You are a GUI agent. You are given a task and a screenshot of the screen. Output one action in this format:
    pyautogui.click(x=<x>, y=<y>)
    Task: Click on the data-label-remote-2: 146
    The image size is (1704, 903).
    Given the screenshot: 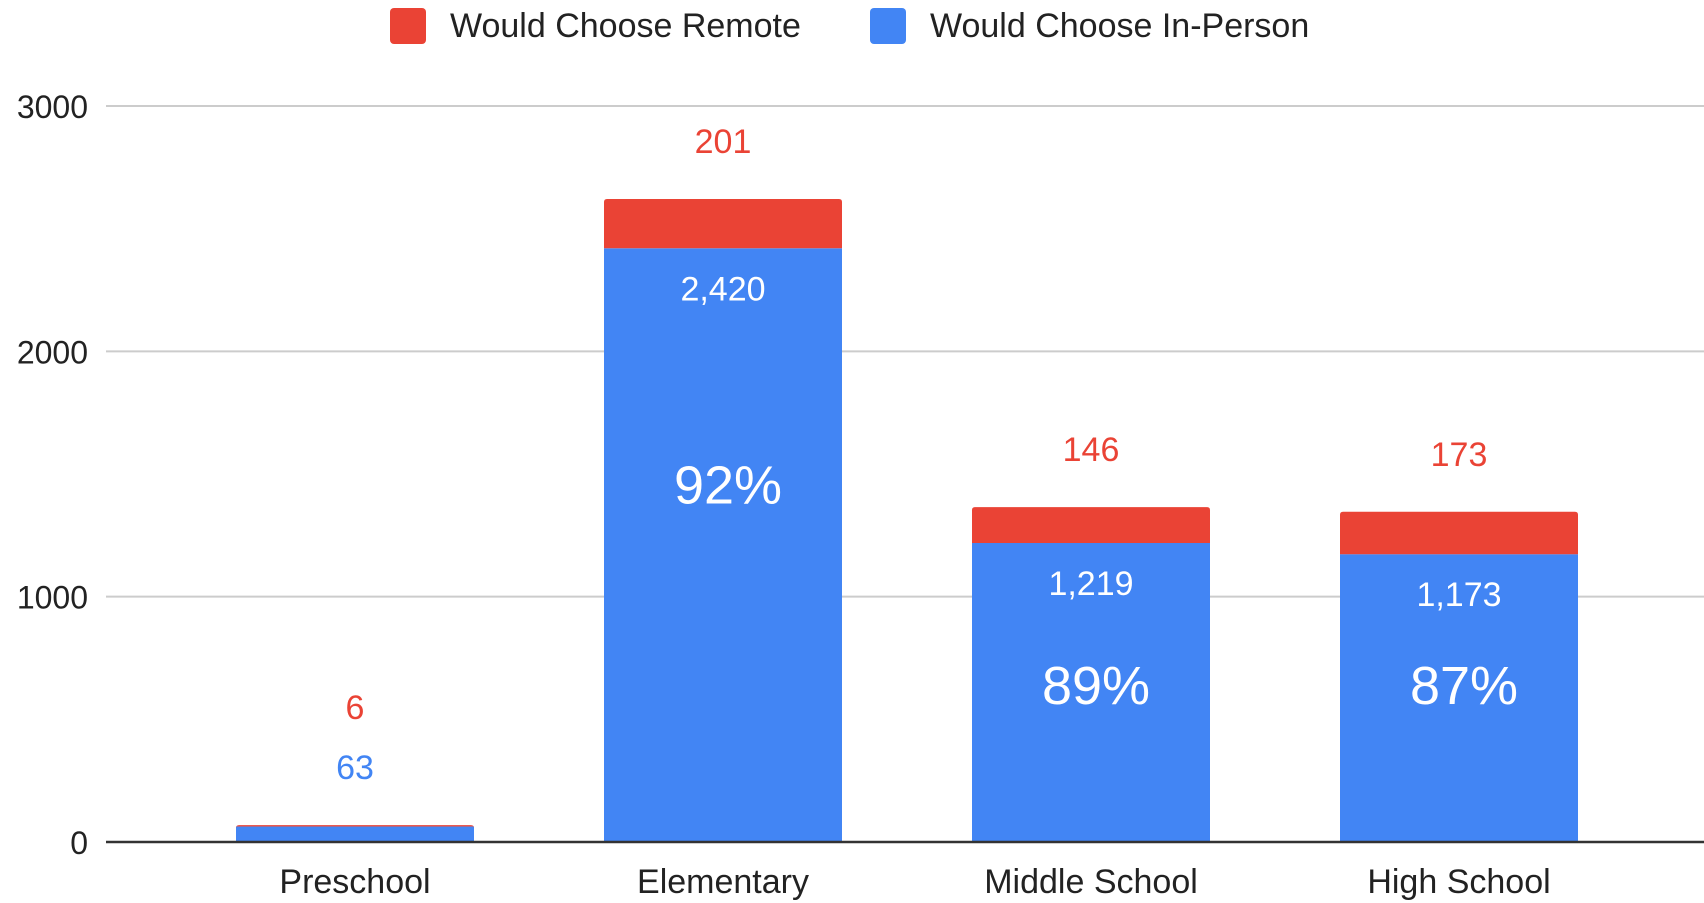 What is the action you would take?
    pyautogui.click(x=1091, y=450)
    